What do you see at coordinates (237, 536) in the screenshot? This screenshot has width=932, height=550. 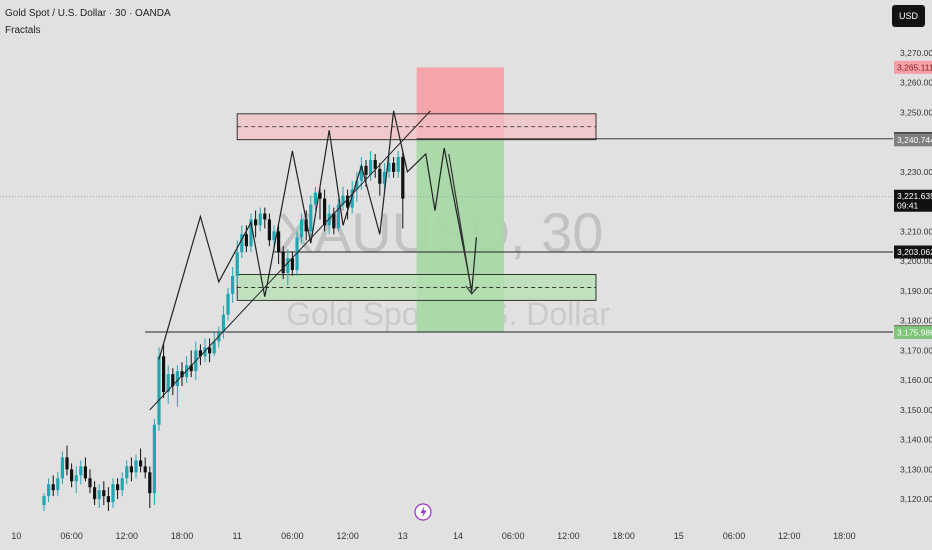 I see `time-tick-label: 11` at bounding box center [237, 536].